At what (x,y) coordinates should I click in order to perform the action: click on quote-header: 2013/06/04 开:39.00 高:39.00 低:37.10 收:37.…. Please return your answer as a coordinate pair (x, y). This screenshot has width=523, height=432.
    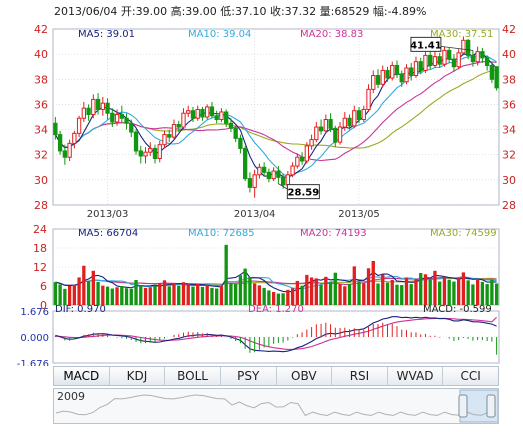
    Looking at the image, I should click on (240, 11).